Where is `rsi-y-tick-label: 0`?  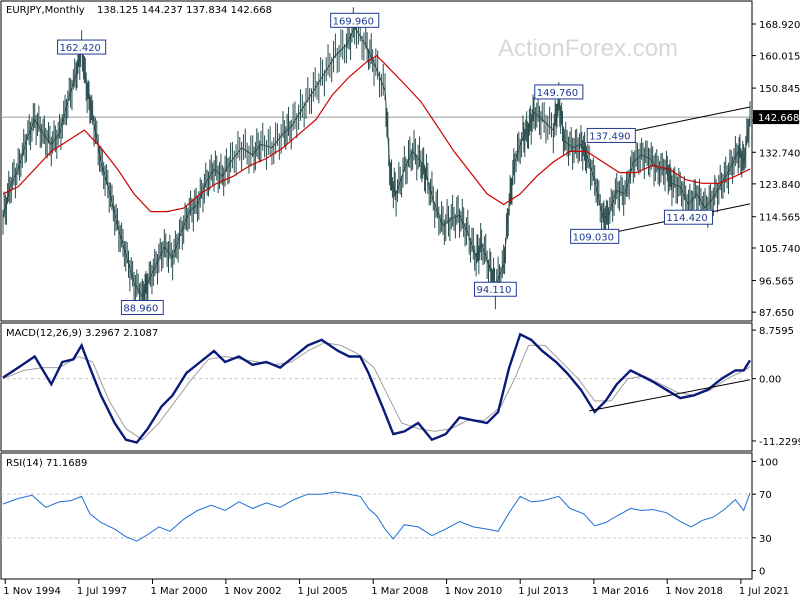
rsi-y-tick-label: 0 is located at coordinates (762, 572).